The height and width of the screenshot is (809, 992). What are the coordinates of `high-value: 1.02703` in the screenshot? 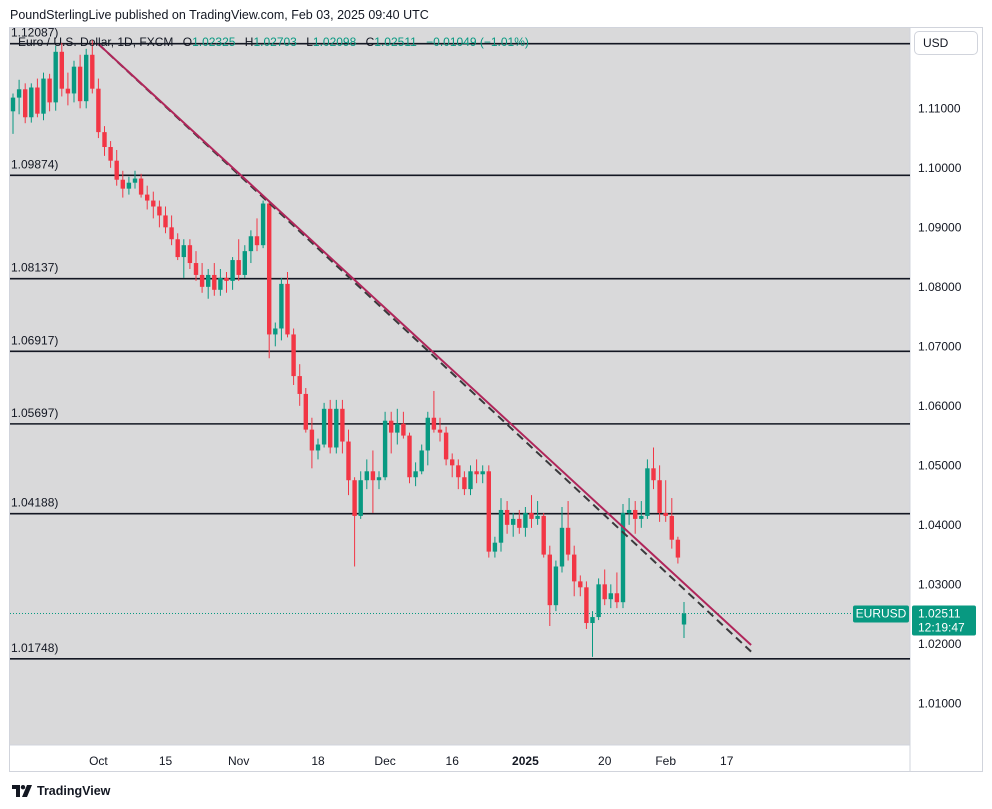 It's located at (275, 42).